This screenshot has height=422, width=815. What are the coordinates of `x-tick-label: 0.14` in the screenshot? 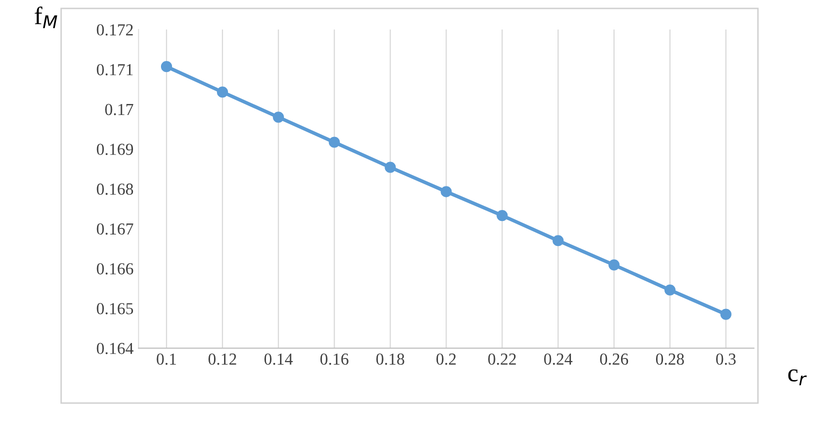 It's located at (278, 359).